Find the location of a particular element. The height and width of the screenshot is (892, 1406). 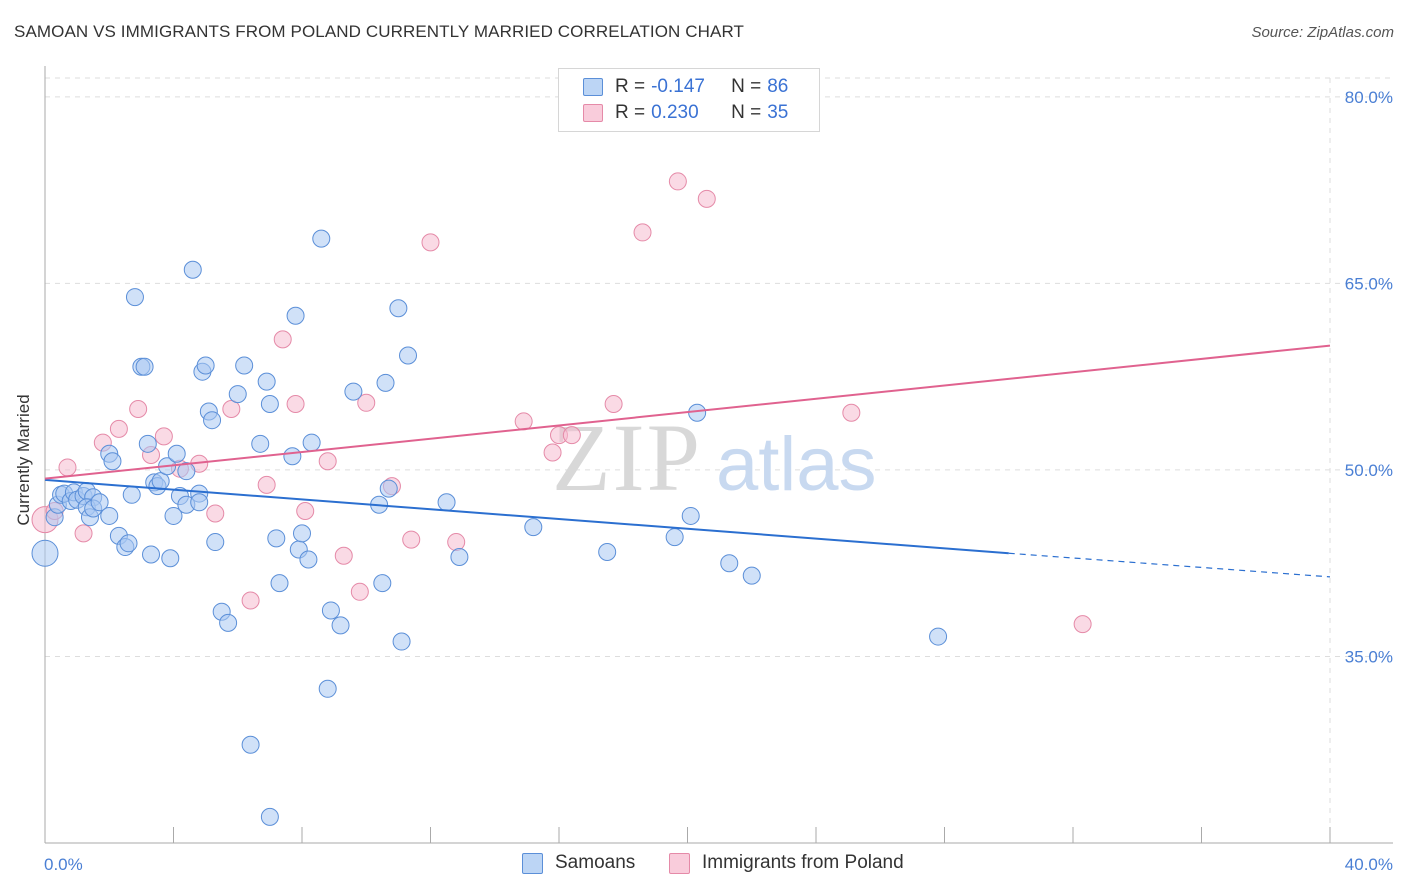

series-legend-swatch-samoans is located at coordinates (532, 863).